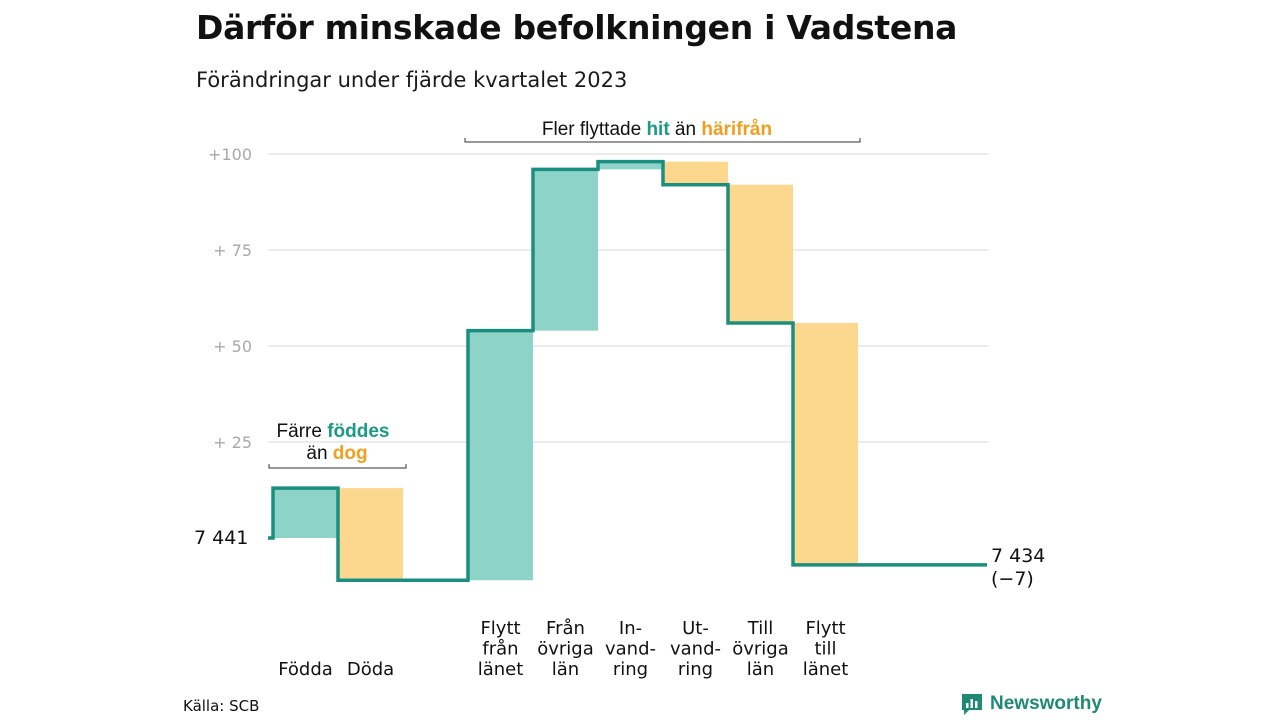  I want to click on chart-subtitle: Förändringar under fjärde kvartalet 2023, so click(412, 80).